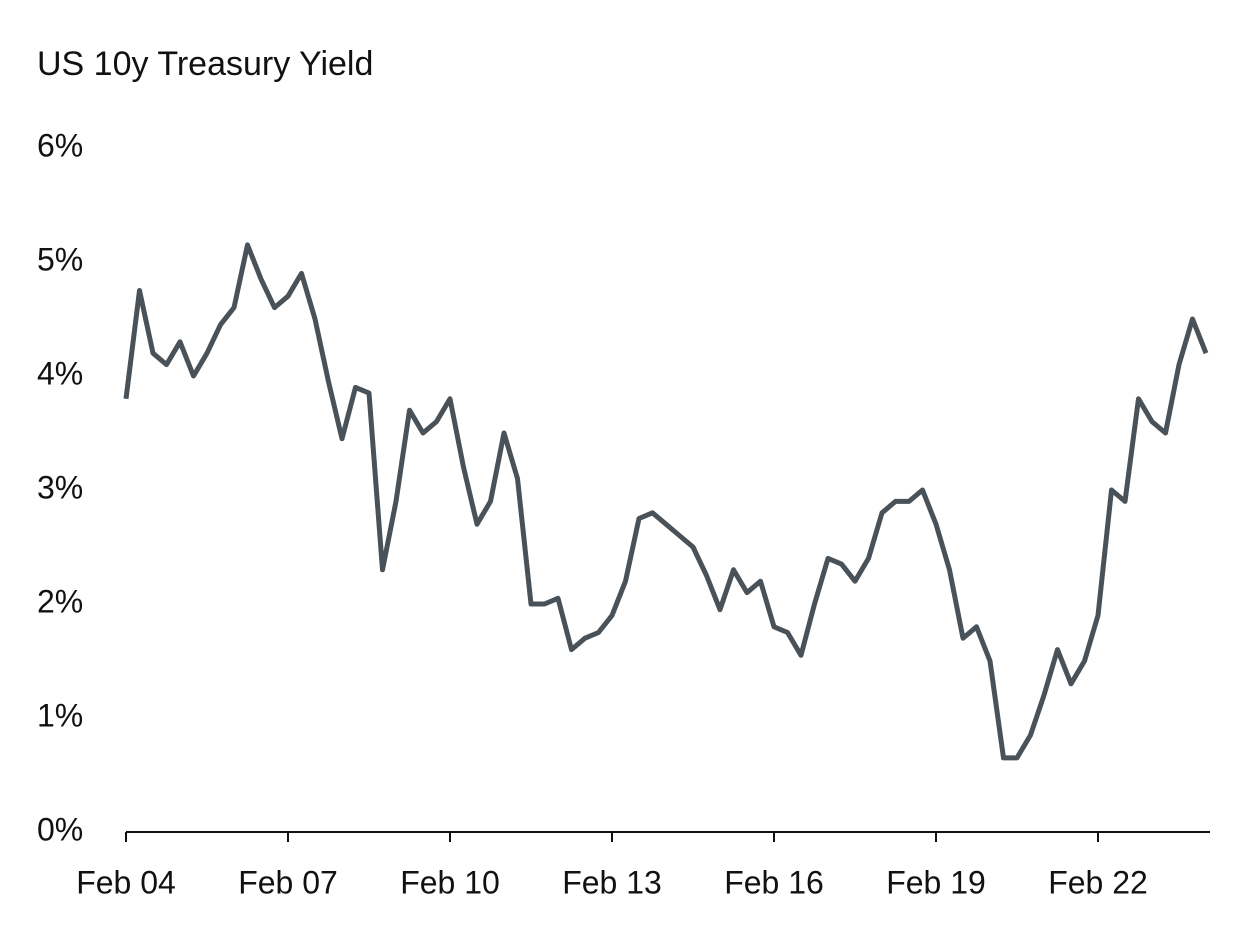 The height and width of the screenshot is (949, 1249). What do you see at coordinates (60, 259) in the screenshot?
I see `y-tick-label: 5%` at bounding box center [60, 259].